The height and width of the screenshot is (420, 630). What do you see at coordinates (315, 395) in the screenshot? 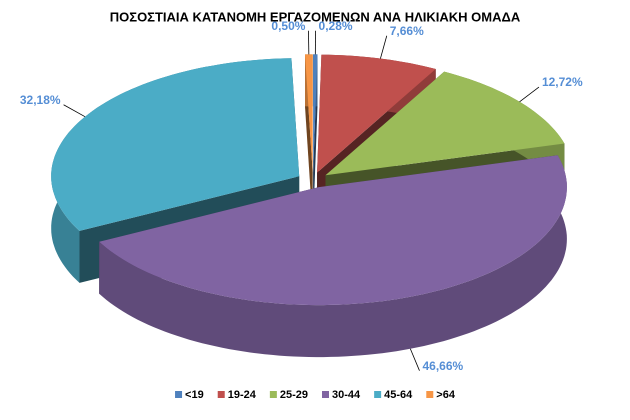
I see `legend: <19 19-24 25-29 30-44 45-64 >64` at bounding box center [315, 395].